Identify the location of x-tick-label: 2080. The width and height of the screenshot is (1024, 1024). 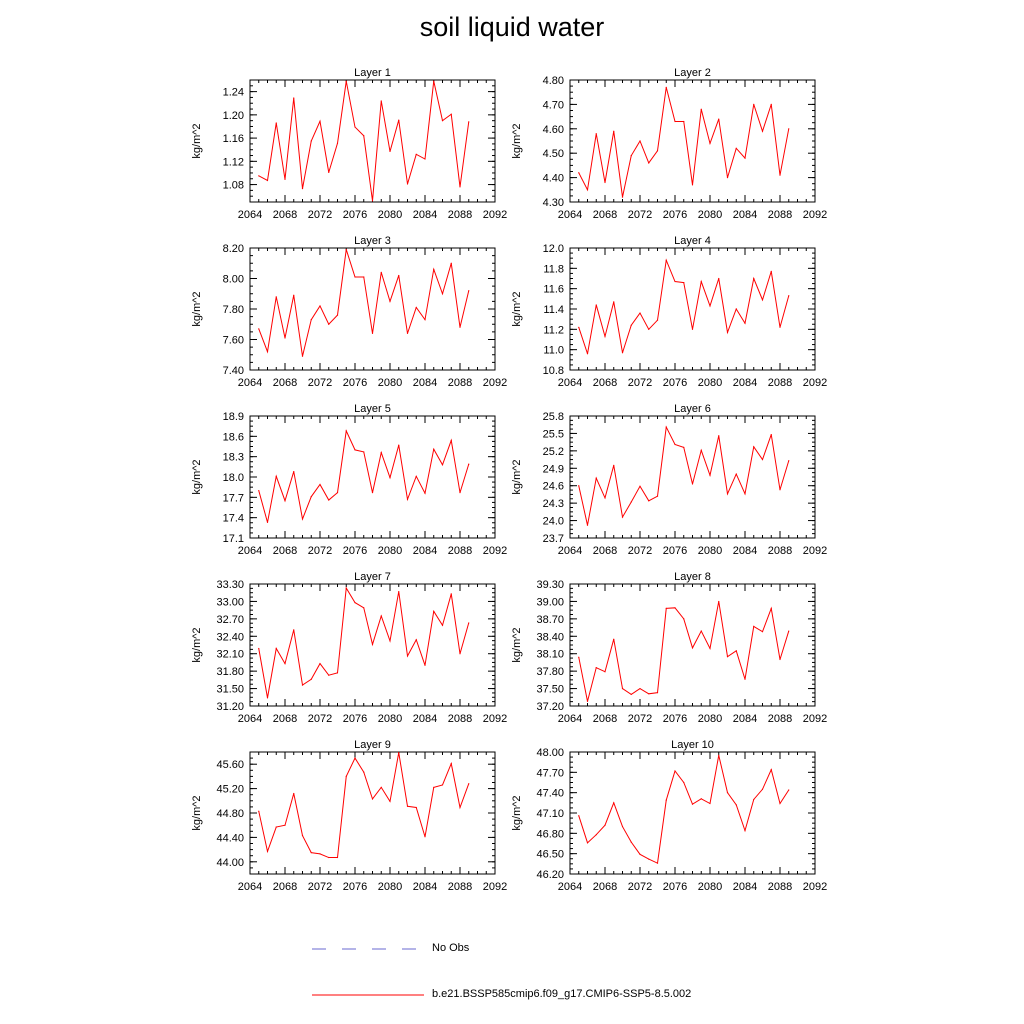
(710, 551).